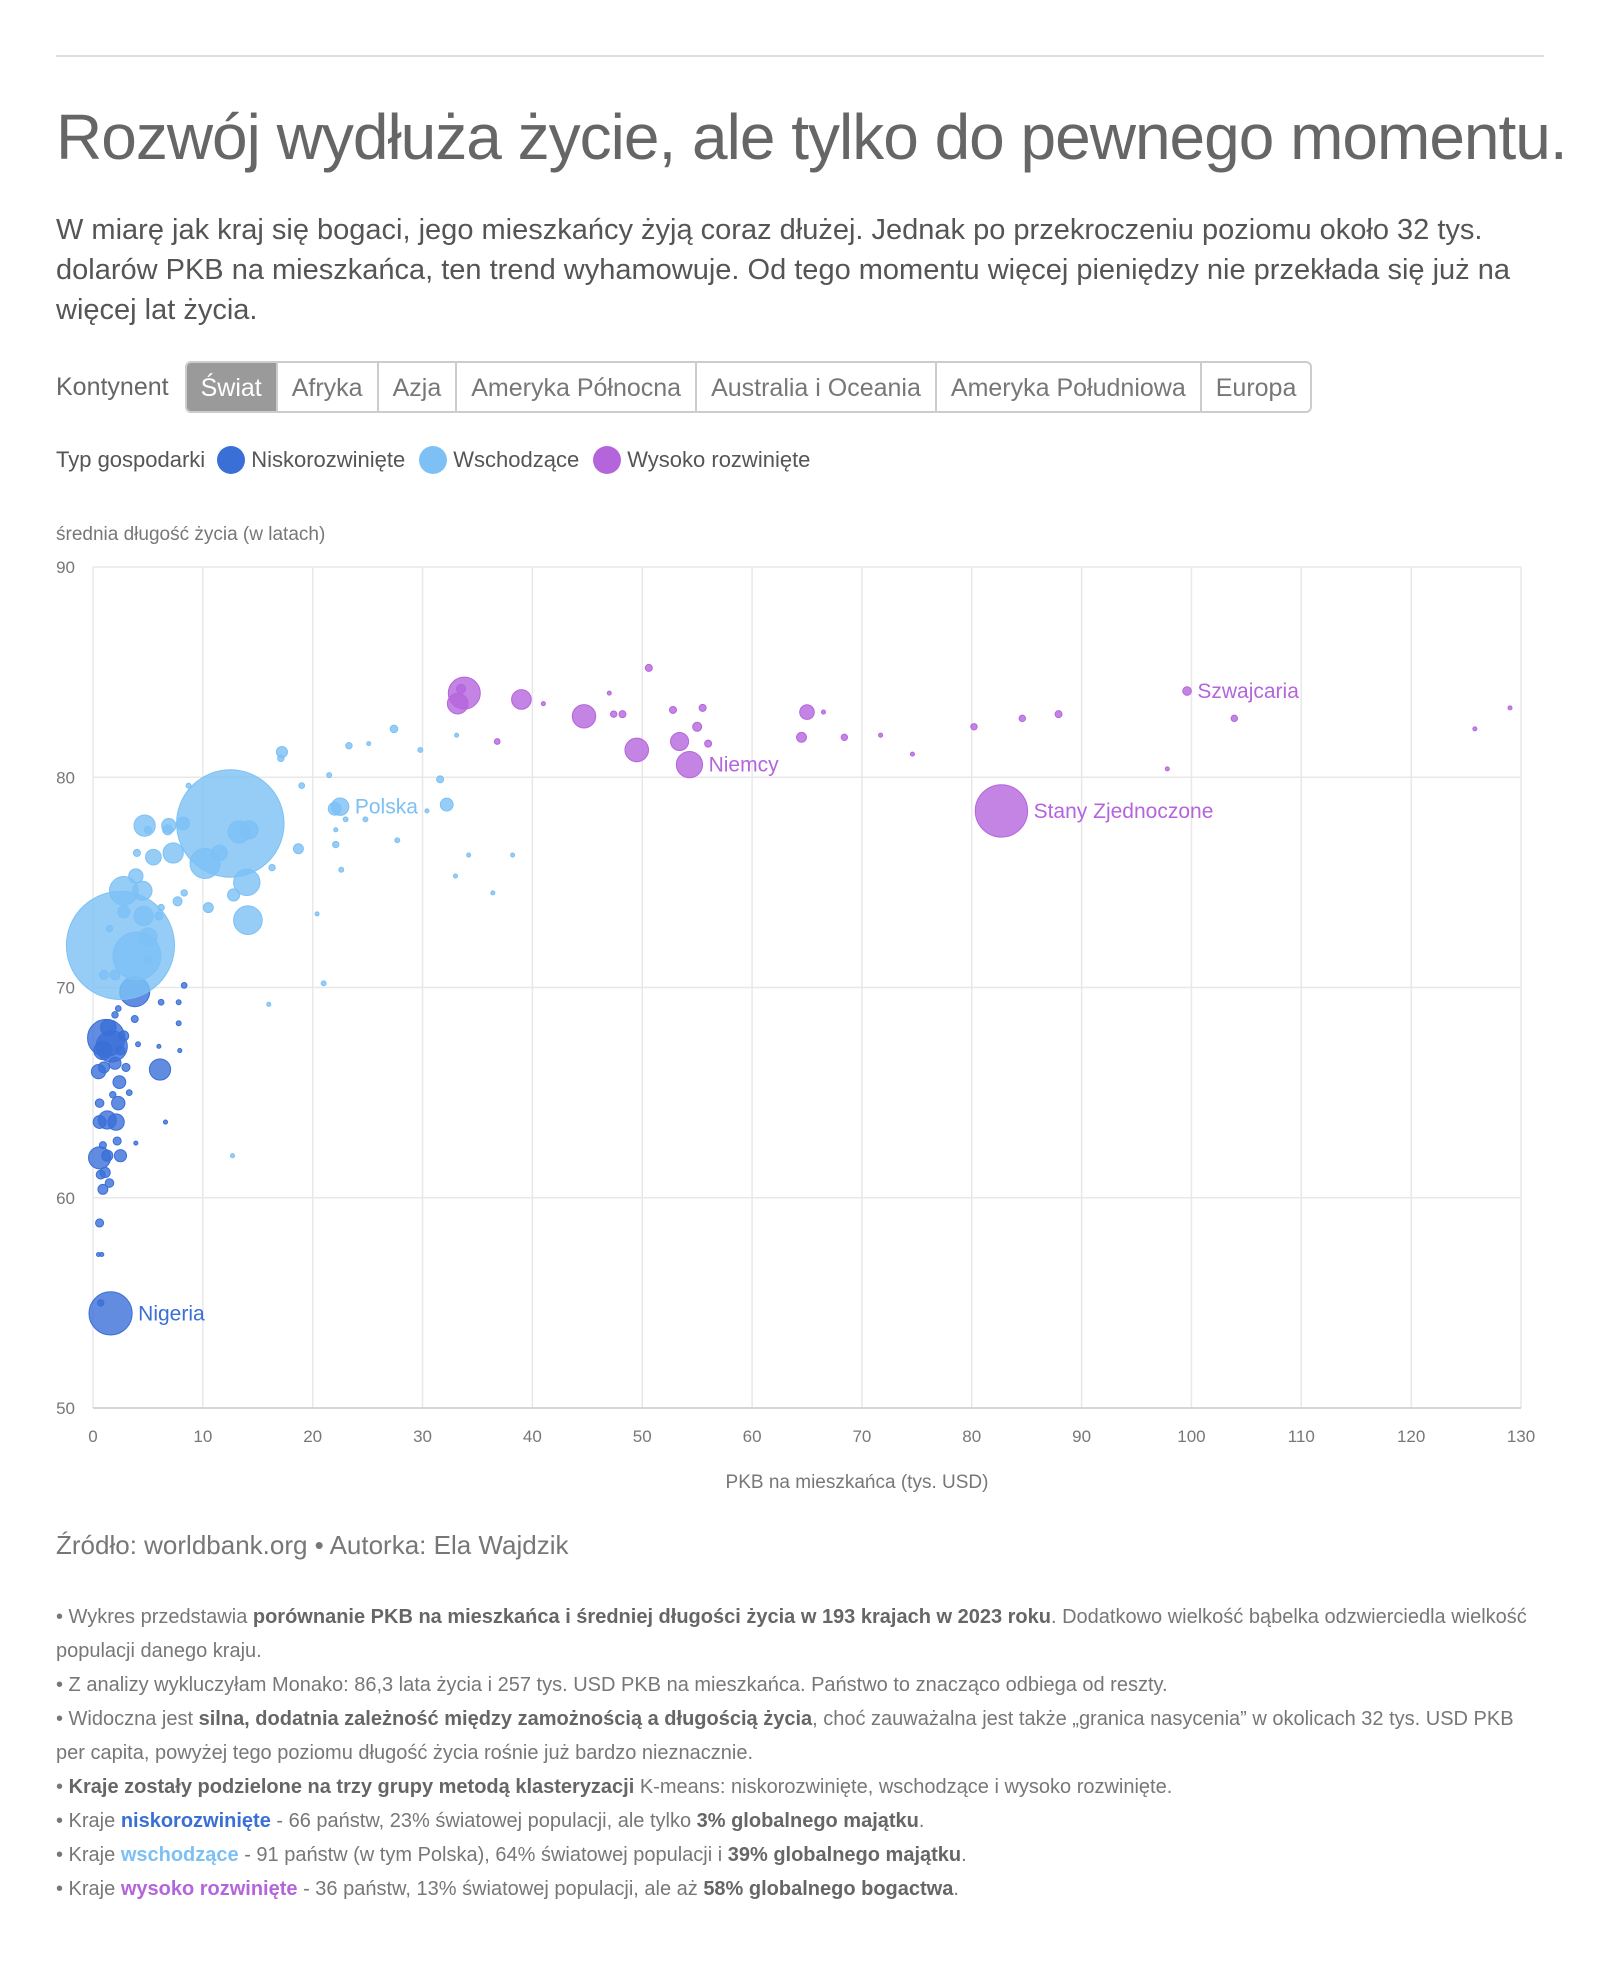 This screenshot has height=1962, width=1600. What do you see at coordinates (312, 1436) in the screenshot?
I see `x-tick-label: 20` at bounding box center [312, 1436].